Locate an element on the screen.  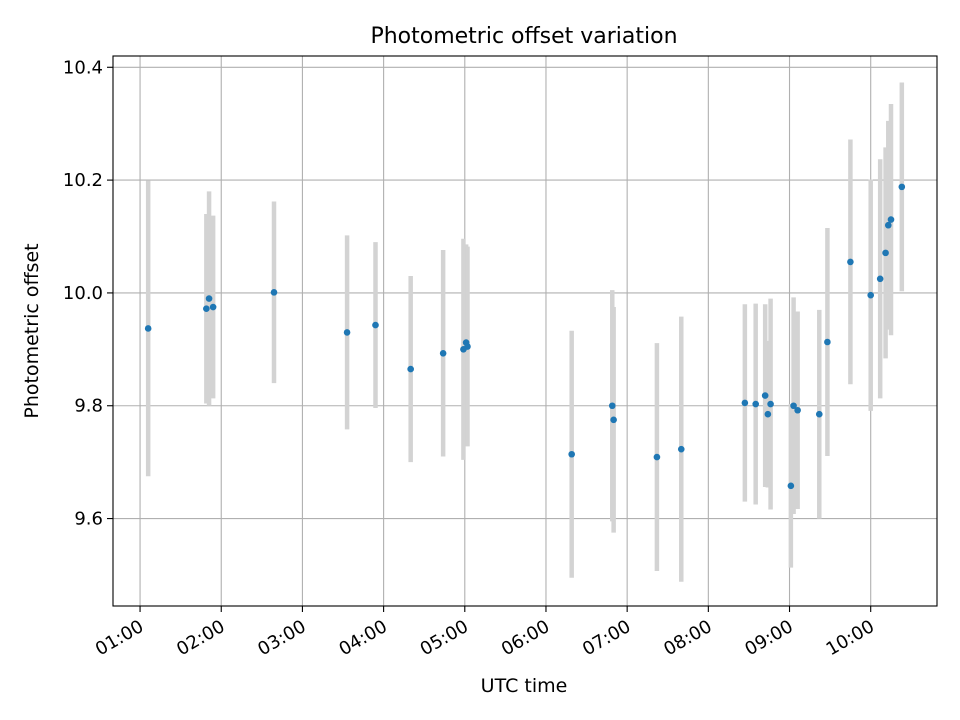
x-tick-label: 06:00 is located at coordinates (525, 638).